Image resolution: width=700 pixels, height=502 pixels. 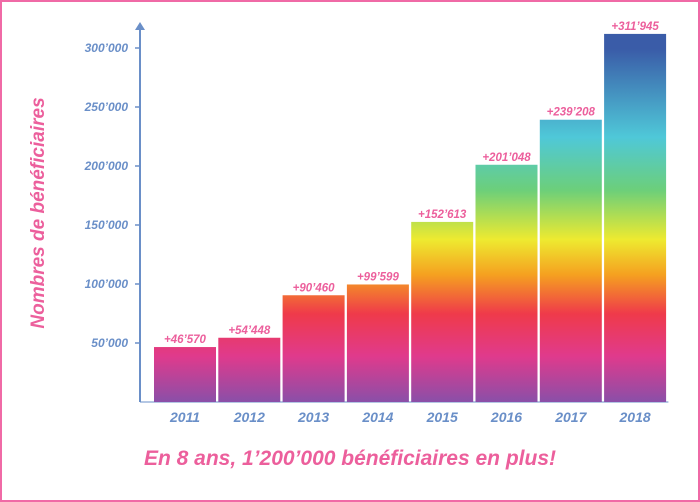 What do you see at coordinates (635, 217) in the screenshot?
I see `bar-2018` at bounding box center [635, 217].